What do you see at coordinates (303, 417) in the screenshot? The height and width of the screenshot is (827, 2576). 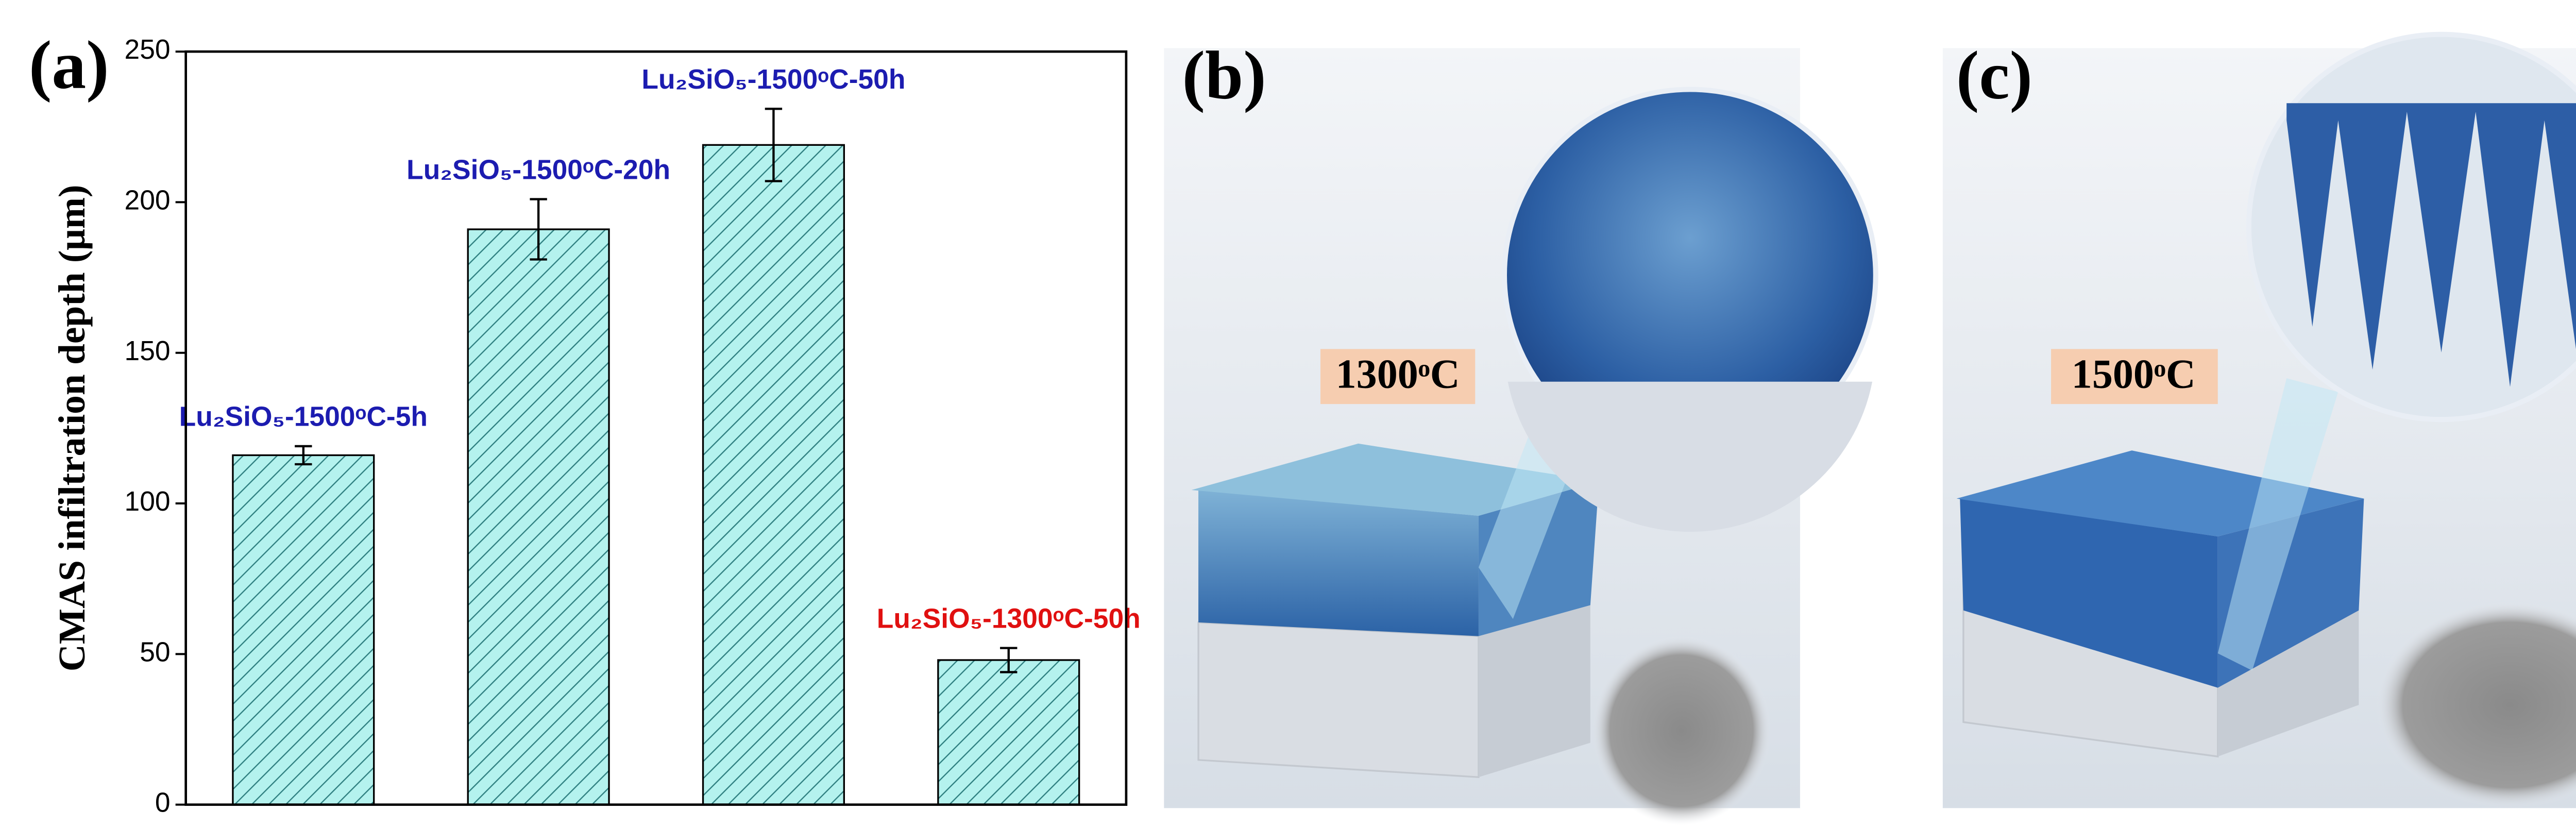 I see `bar-label: Lu₂SiO₅-1500ᵒC-5h` at bounding box center [303, 417].